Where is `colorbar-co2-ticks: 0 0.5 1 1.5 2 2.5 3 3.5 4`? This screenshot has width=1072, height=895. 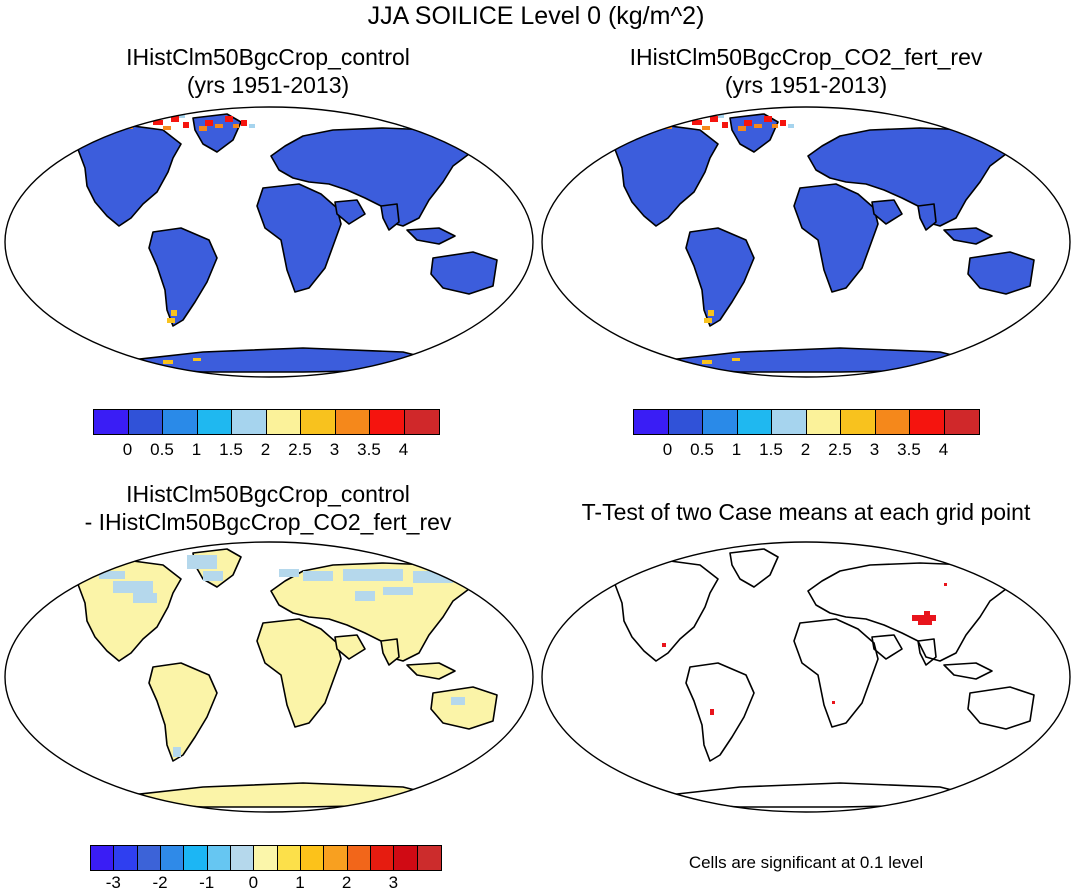 colorbar-co2-ticks: 0 0.5 1 1.5 2 2.5 3 3.5 4 is located at coordinates (805, 451).